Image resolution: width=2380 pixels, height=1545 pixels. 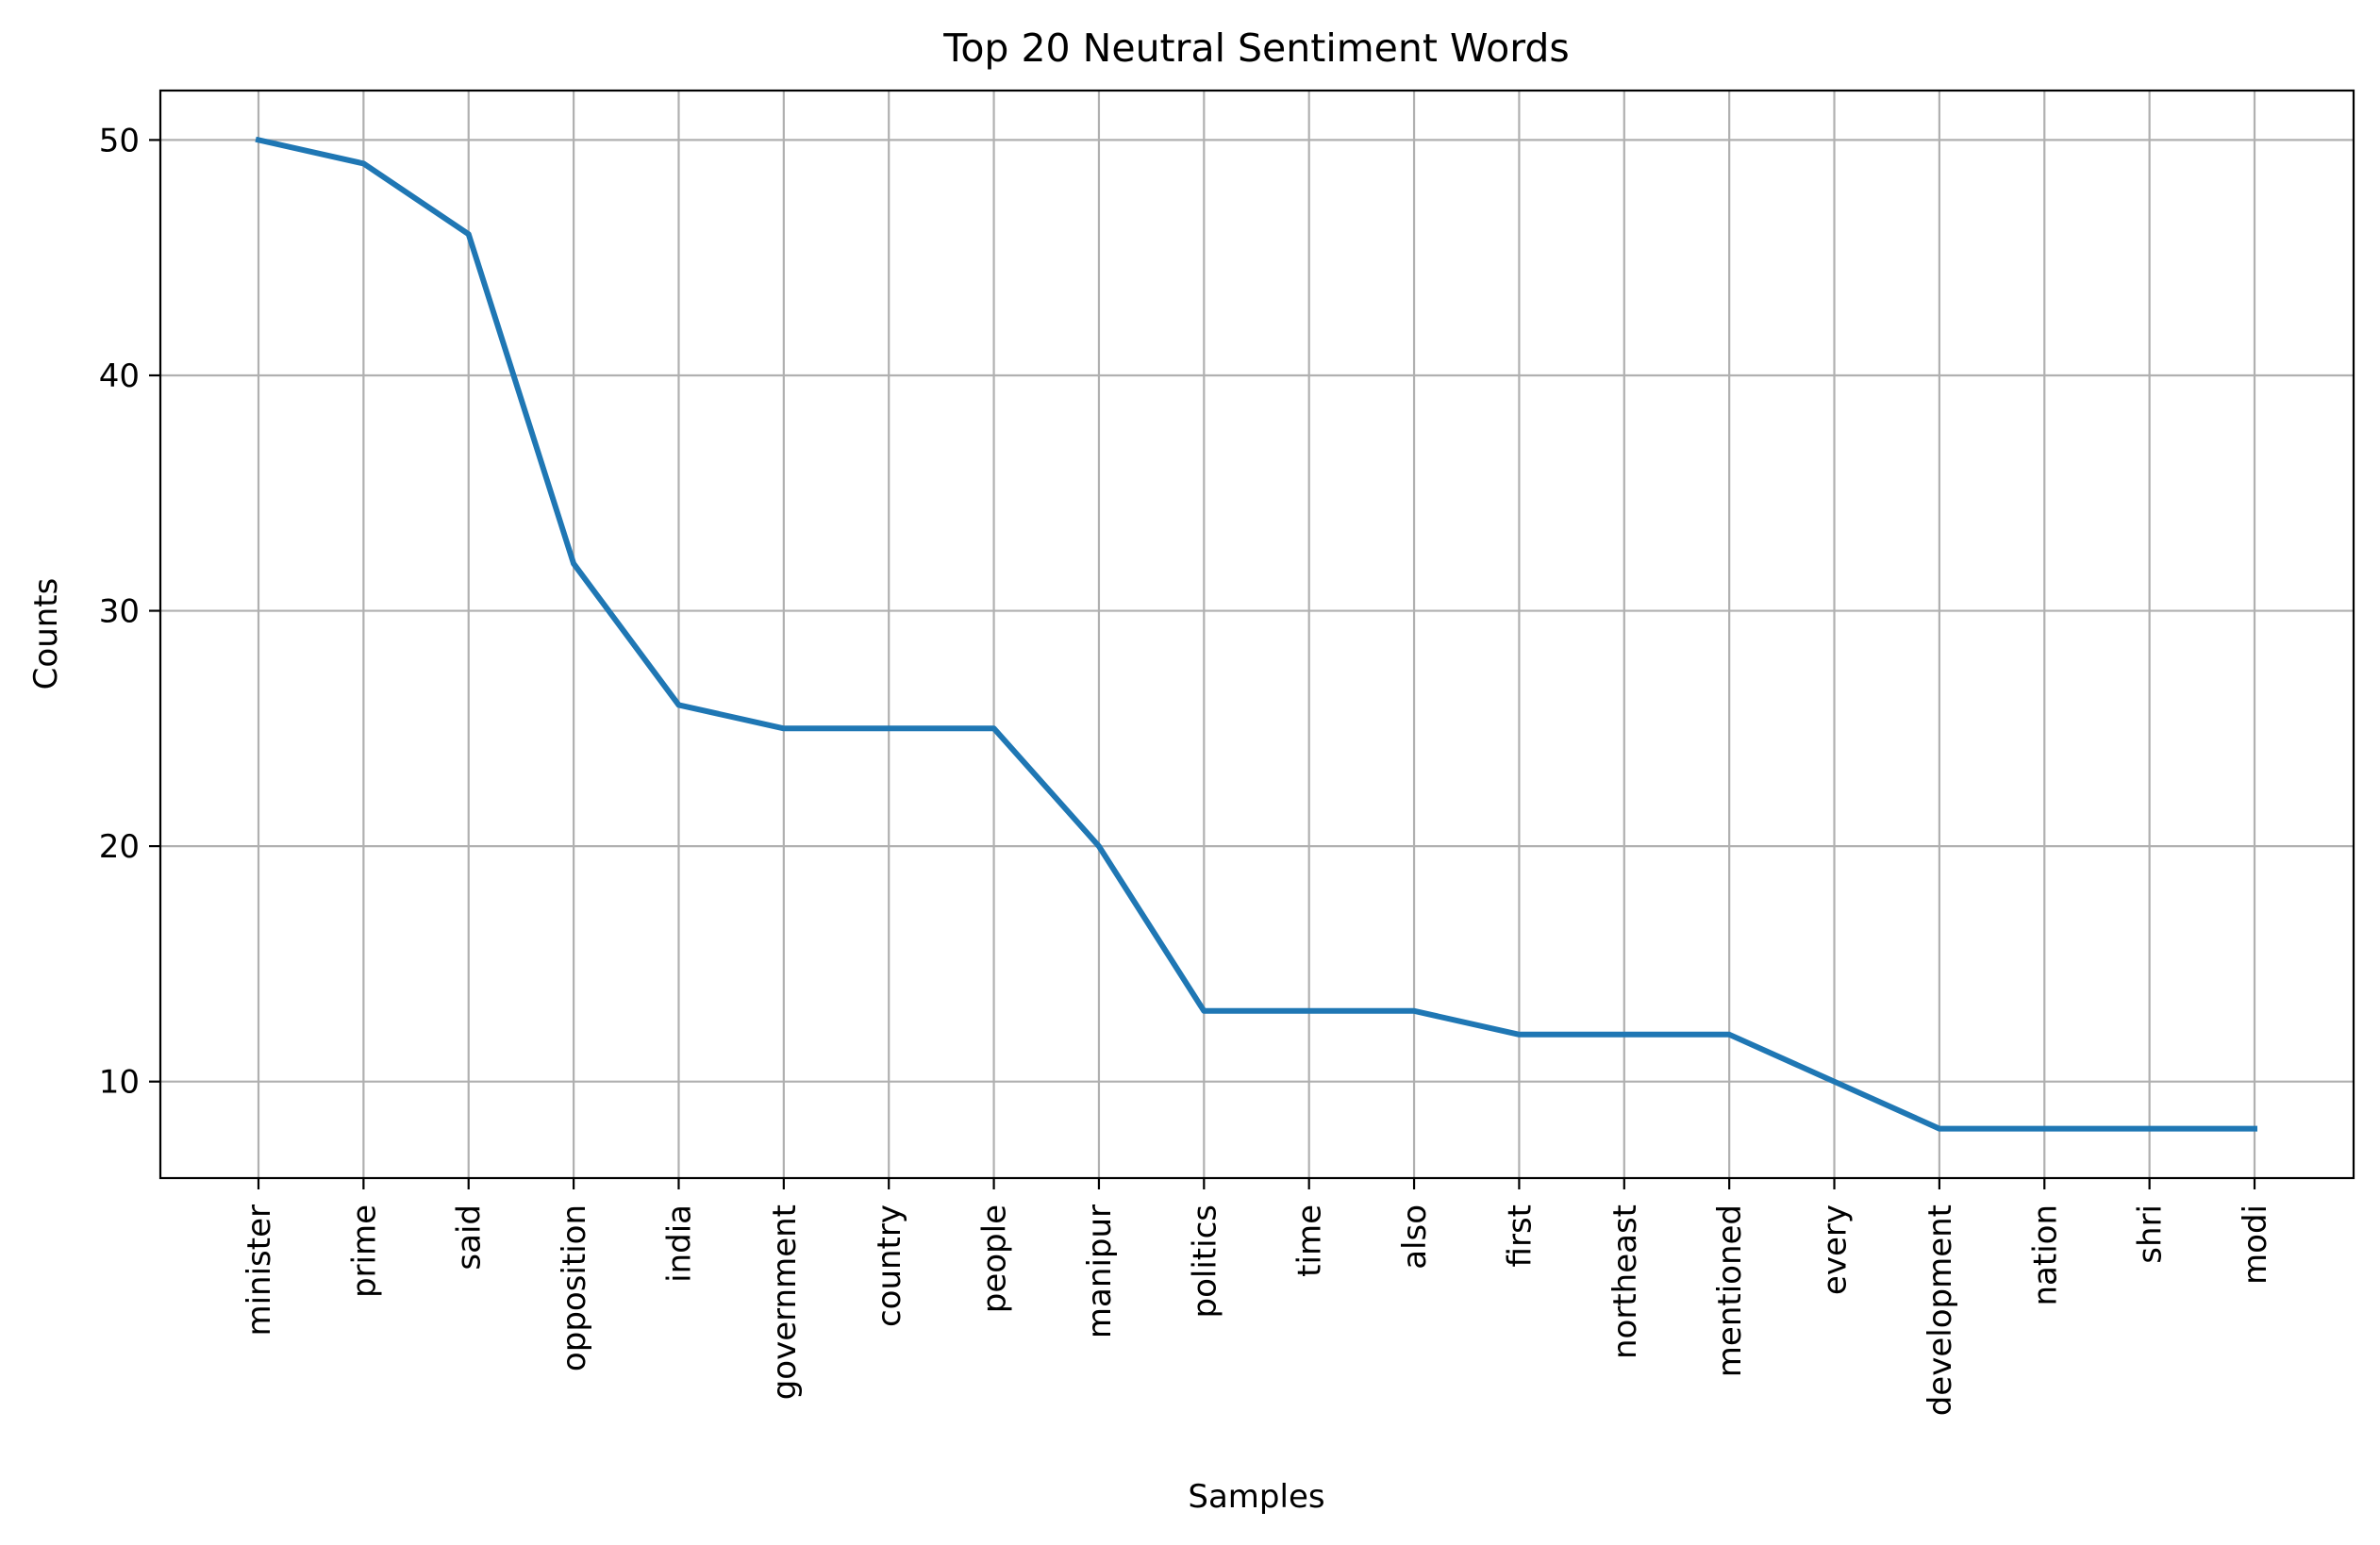 What do you see at coordinates (1730, 1290) in the screenshot?
I see `x-tick-label: mentioned` at bounding box center [1730, 1290].